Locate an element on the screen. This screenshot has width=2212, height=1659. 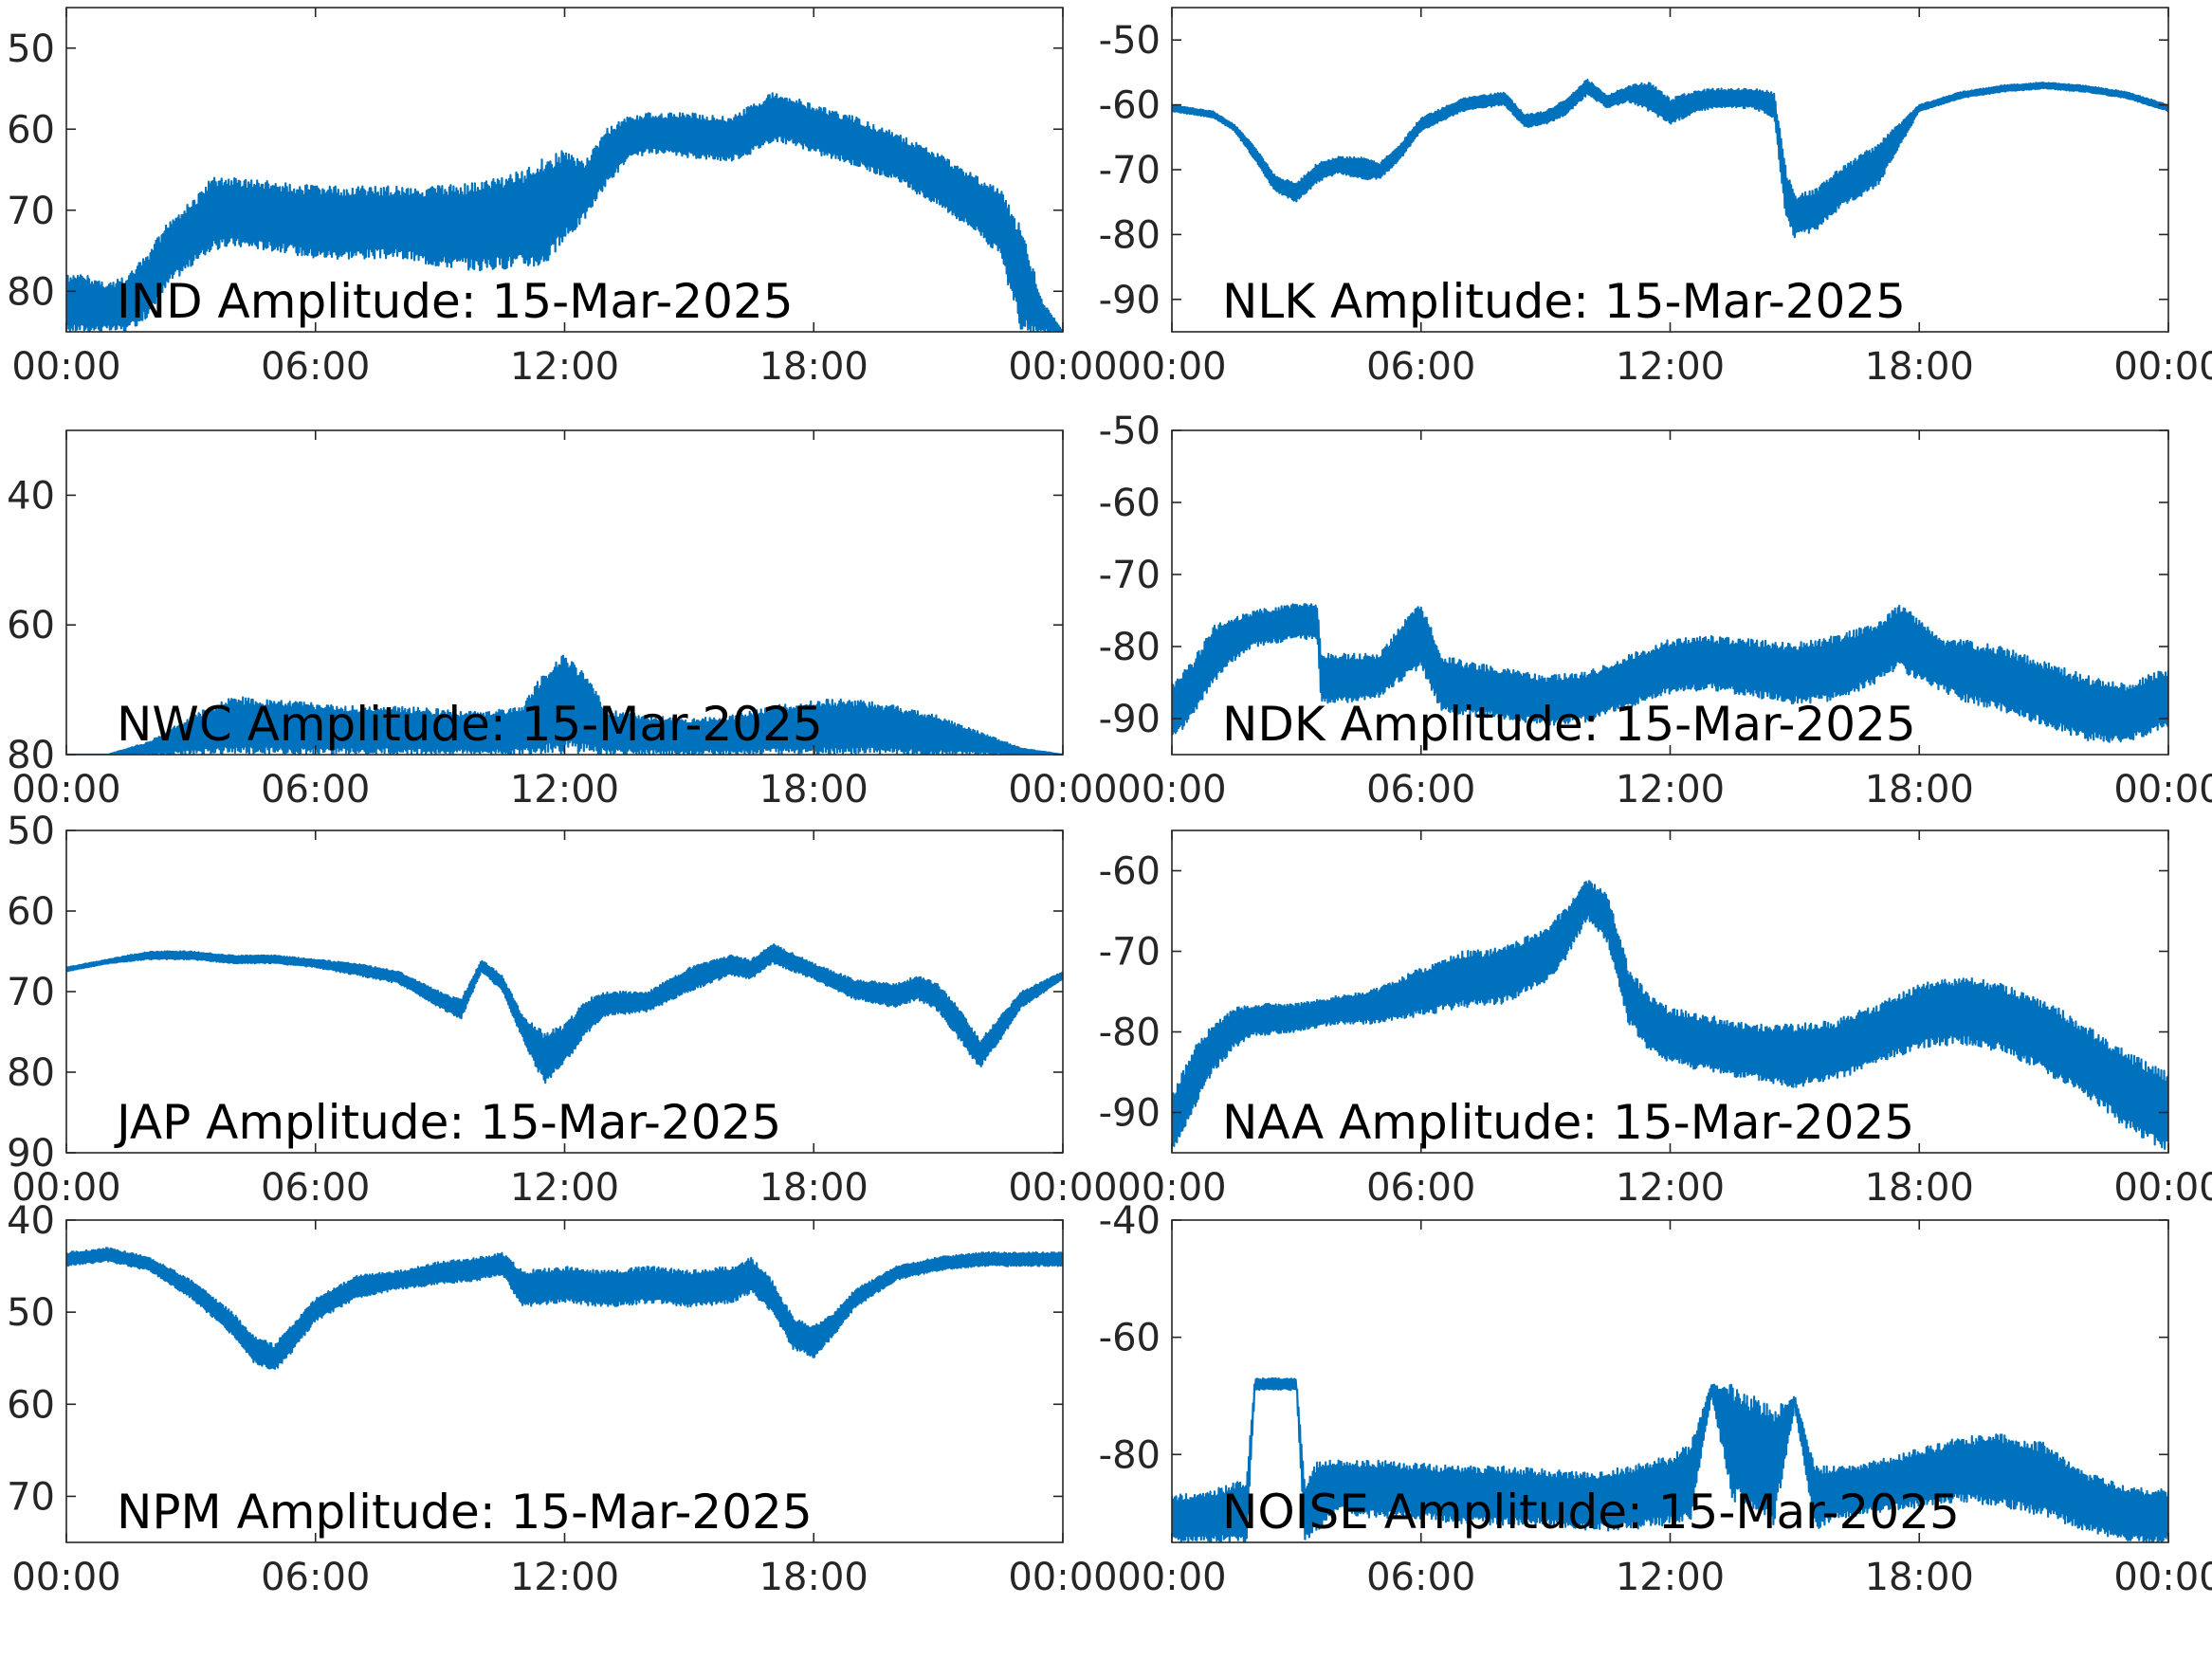
y-tick-label: 70 is located at coordinates (31, 992).